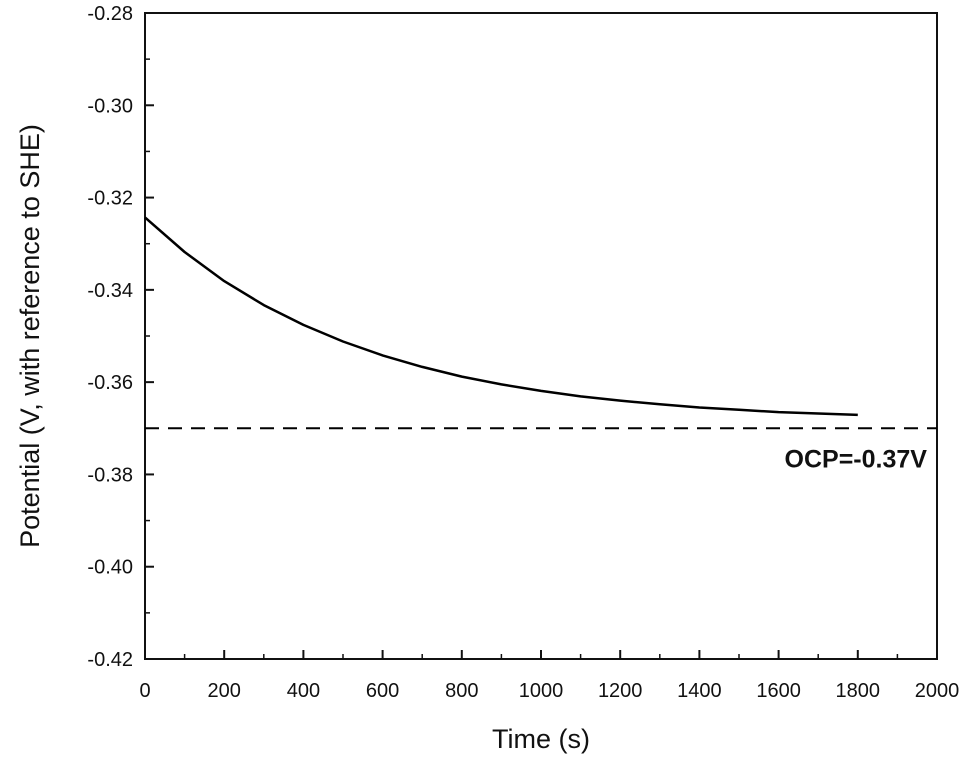  What do you see at coordinates (937, 691) in the screenshot?
I see `x-tick-label: 2000` at bounding box center [937, 691].